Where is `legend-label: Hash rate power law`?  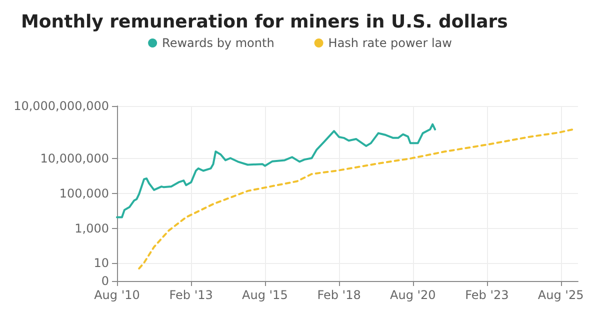
legend-label: Hash rate power law is located at coordinates (390, 43).